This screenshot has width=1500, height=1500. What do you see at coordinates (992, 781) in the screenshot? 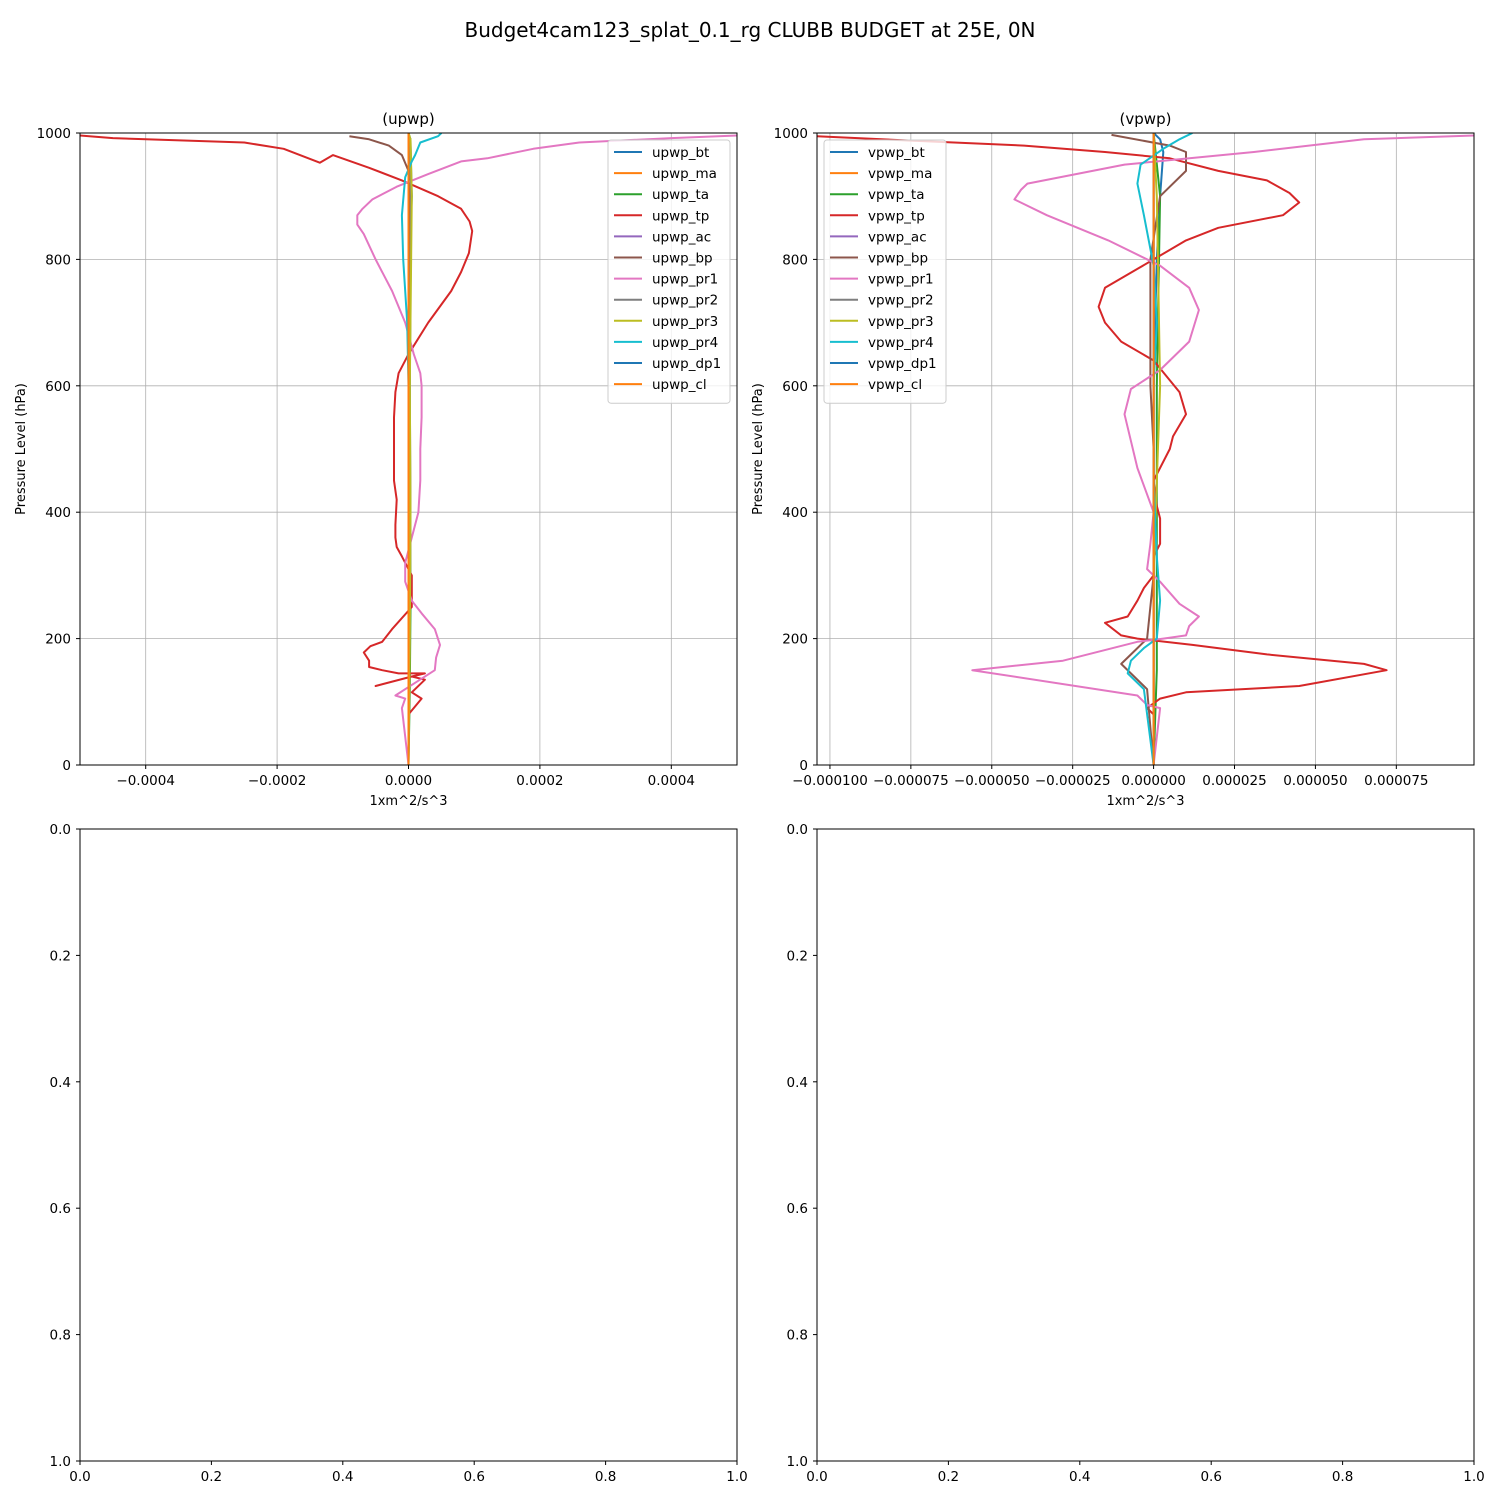
I see `x-tick-label: −0.000050` at bounding box center [992, 781].